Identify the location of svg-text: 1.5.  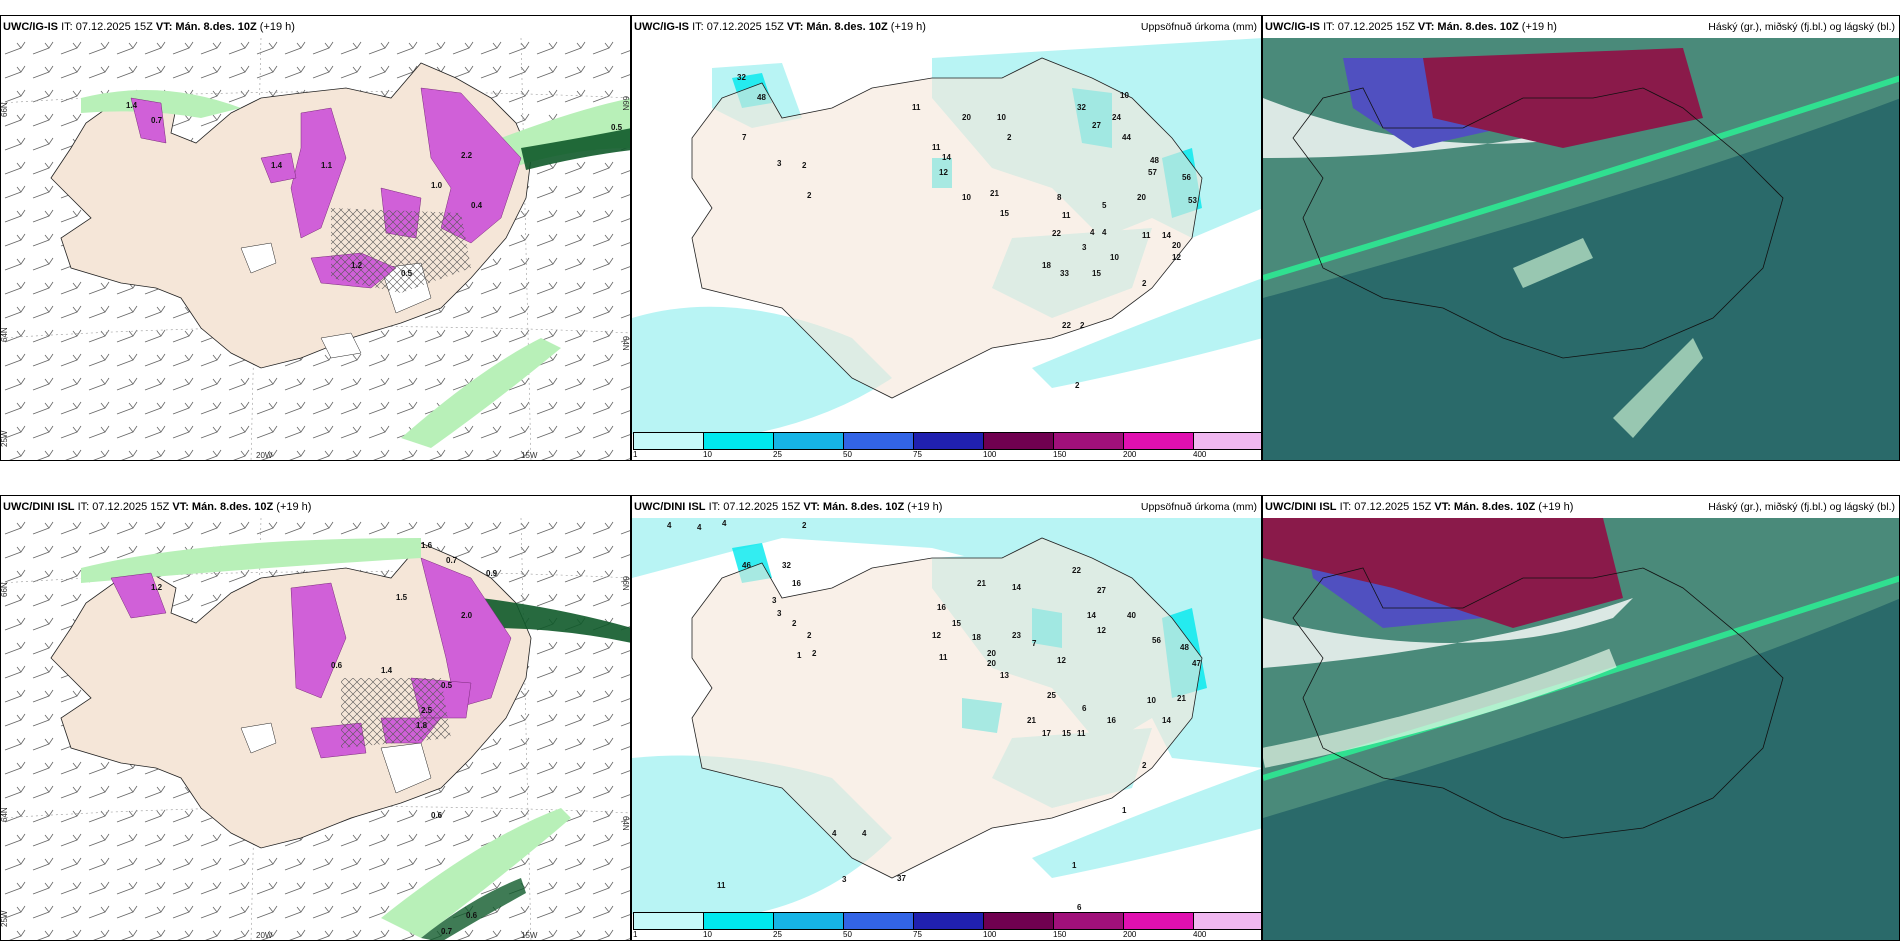
(402, 597).